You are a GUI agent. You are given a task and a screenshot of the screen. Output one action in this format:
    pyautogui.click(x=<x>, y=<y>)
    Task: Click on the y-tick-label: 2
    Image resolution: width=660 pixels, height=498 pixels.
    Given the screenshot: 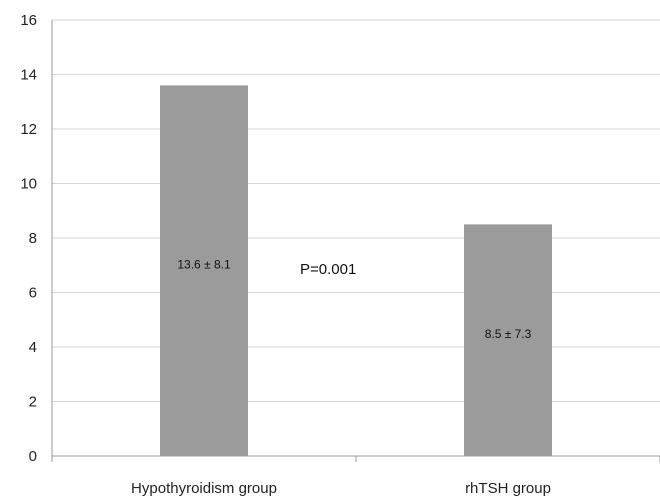 What is the action you would take?
    pyautogui.click(x=33, y=402)
    